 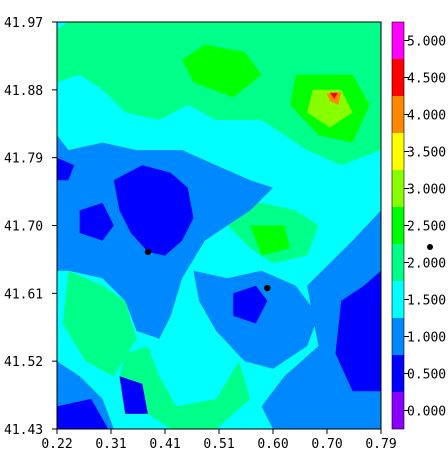 I want to click on colorbar-level-label: 1.000, so click(x=426, y=338).